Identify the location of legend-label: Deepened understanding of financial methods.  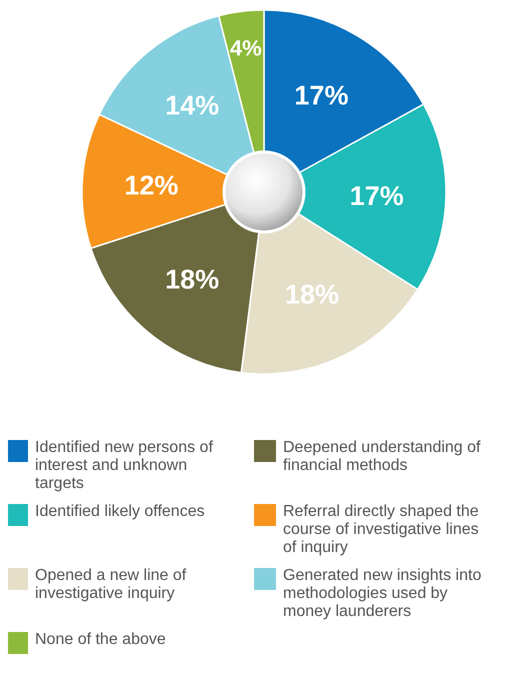
(382, 456).